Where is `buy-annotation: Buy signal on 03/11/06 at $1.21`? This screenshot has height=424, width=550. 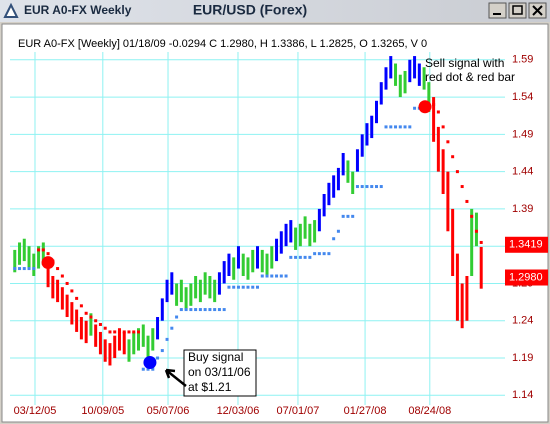 buy-annotation: Buy signal on 03/11/06 at $1.21 is located at coordinates (210, 373).